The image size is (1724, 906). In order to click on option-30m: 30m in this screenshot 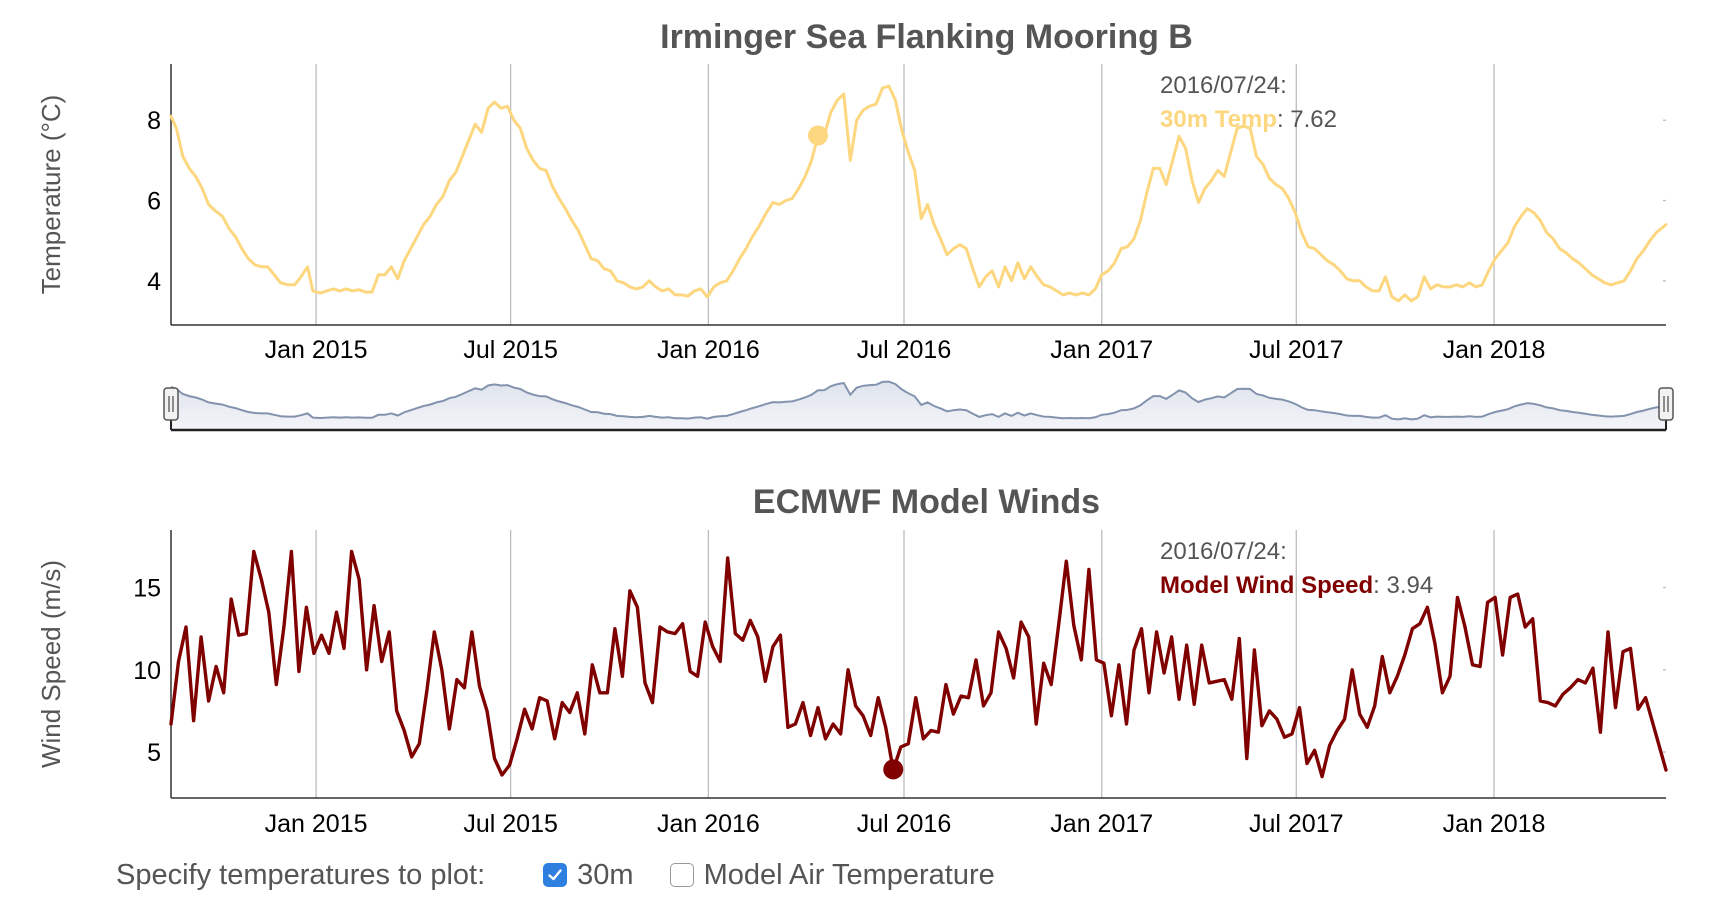, I will do `click(588, 875)`.